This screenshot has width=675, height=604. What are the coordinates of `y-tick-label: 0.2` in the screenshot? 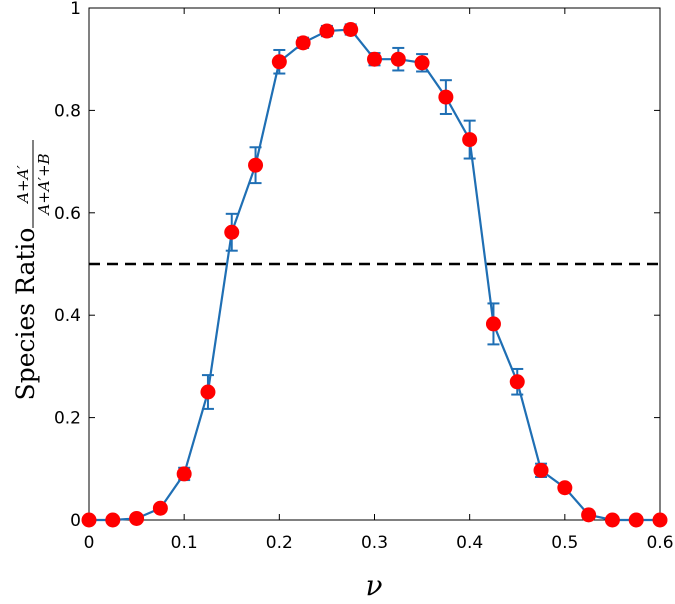 It's located at (67, 419).